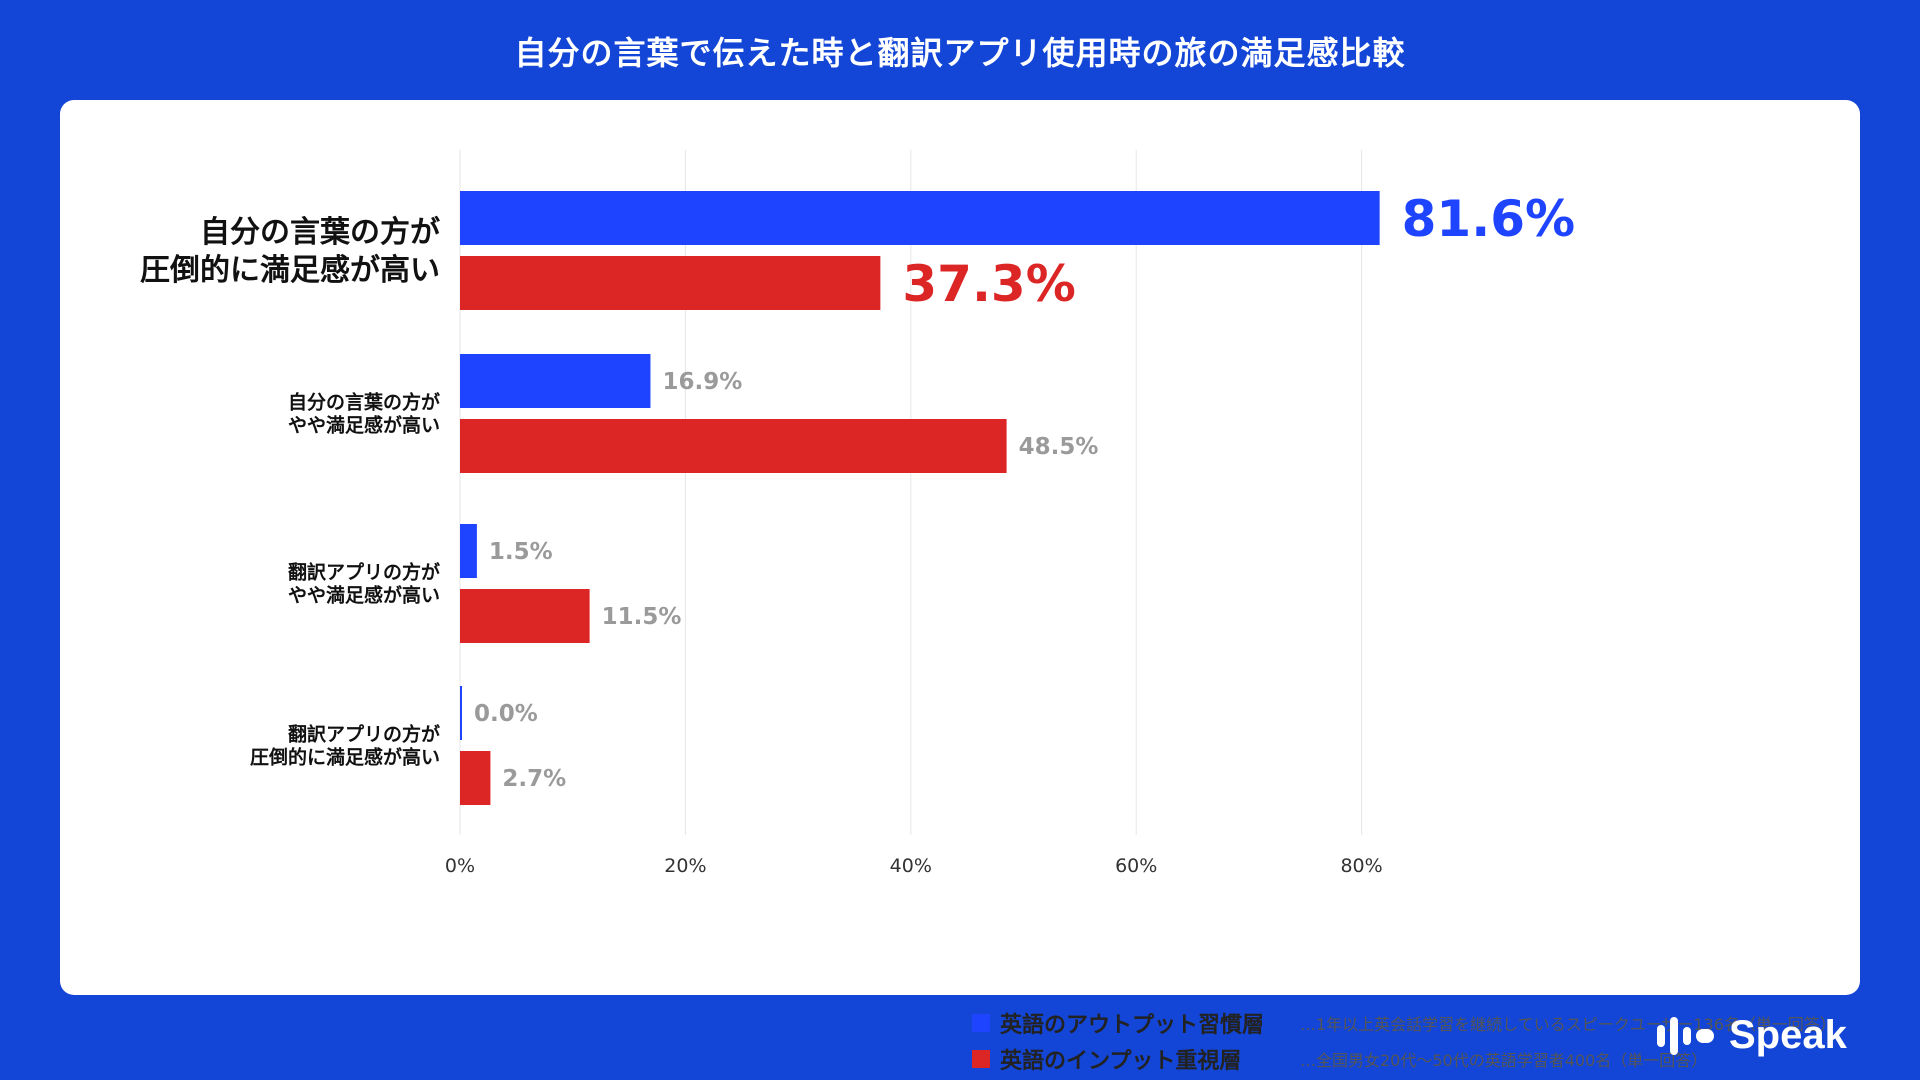  I want to click on x-tick-label: 0%, so click(460, 866).